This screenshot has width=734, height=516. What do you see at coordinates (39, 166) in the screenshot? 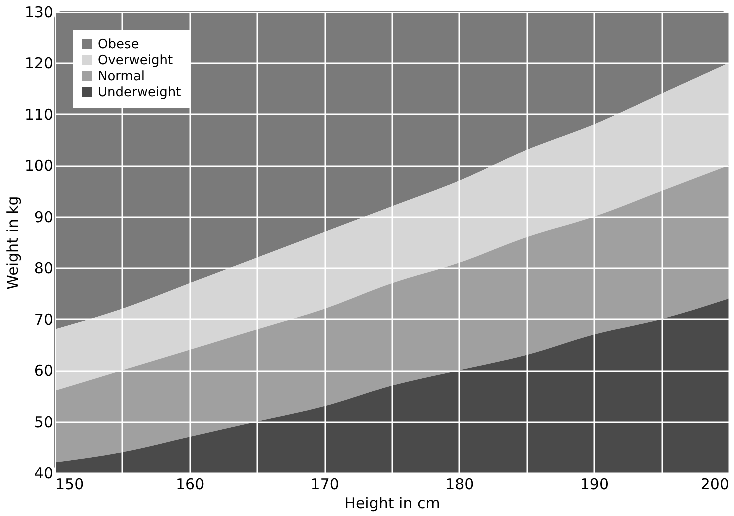
I see `y-tick-label: 100` at bounding box center [39, 166].